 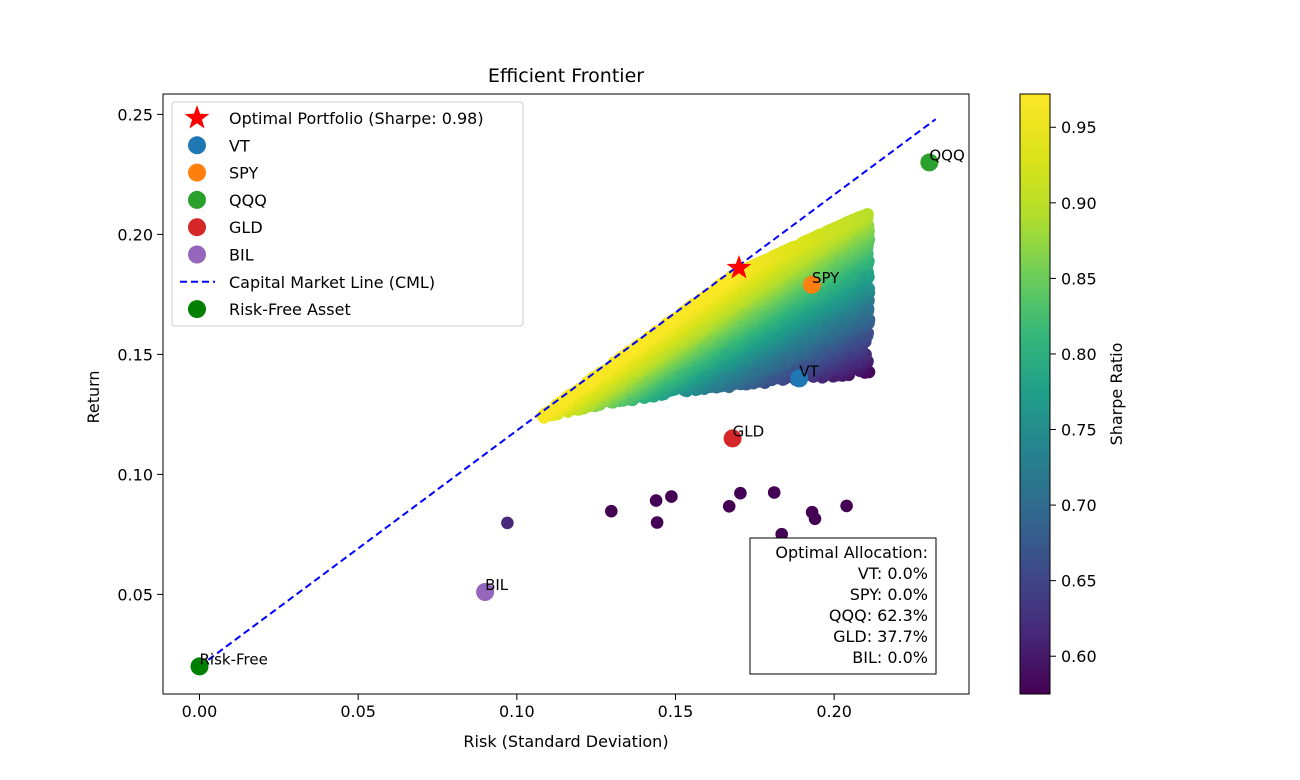 What do you see at coordinates (358, 711) in the screenshot?
I see `x-tick-label: 0.05` at bounding box center [358, 711].